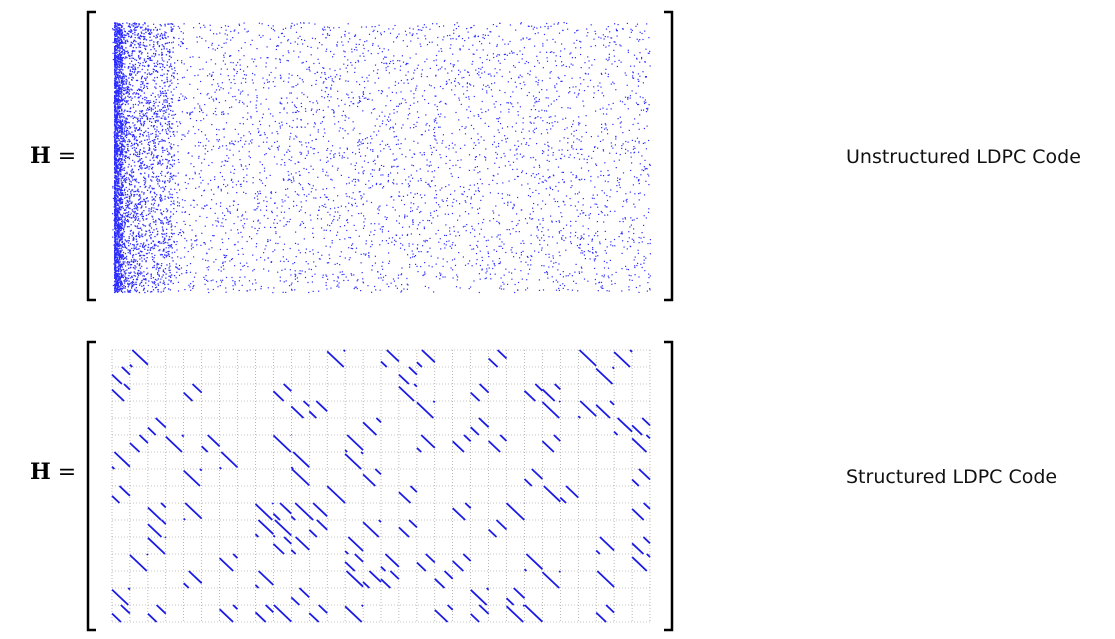  I want to click on structured-caption: Structured LDPC Code, so click(952, 477).